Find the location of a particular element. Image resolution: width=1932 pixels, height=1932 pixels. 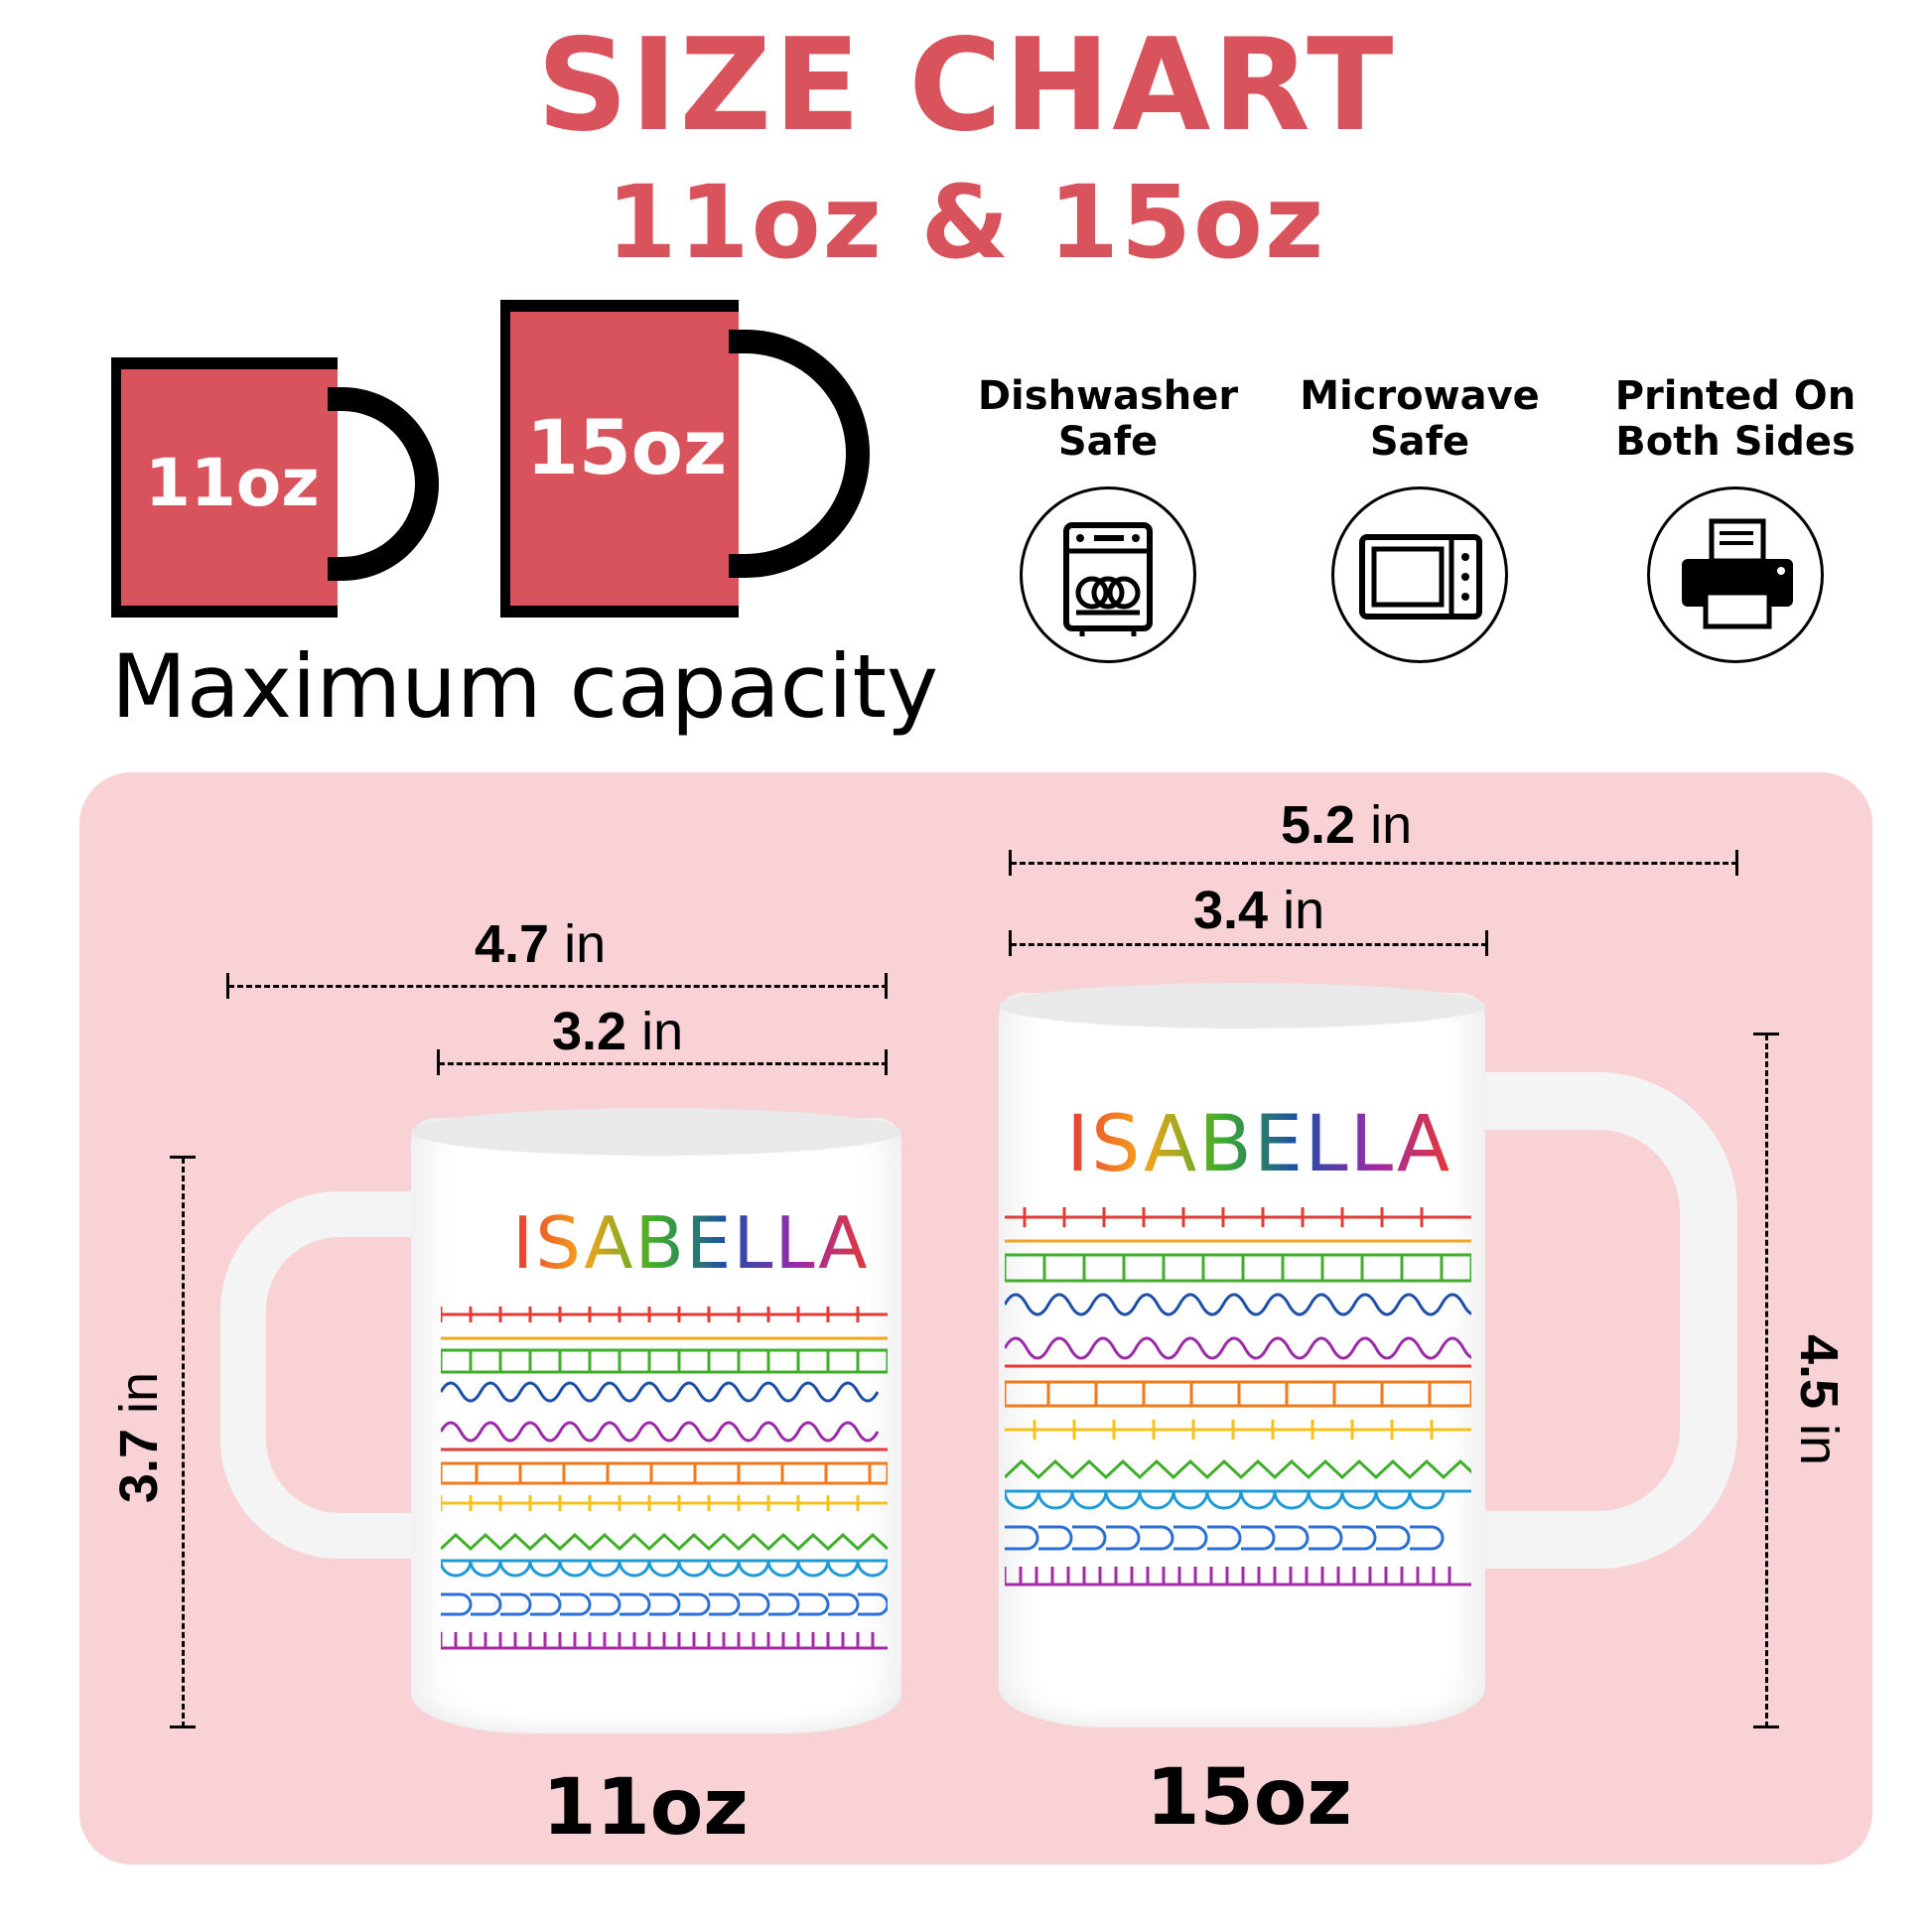

dim-15oz-total-width-value: 5.2 is located at coordinates (1318, 825).